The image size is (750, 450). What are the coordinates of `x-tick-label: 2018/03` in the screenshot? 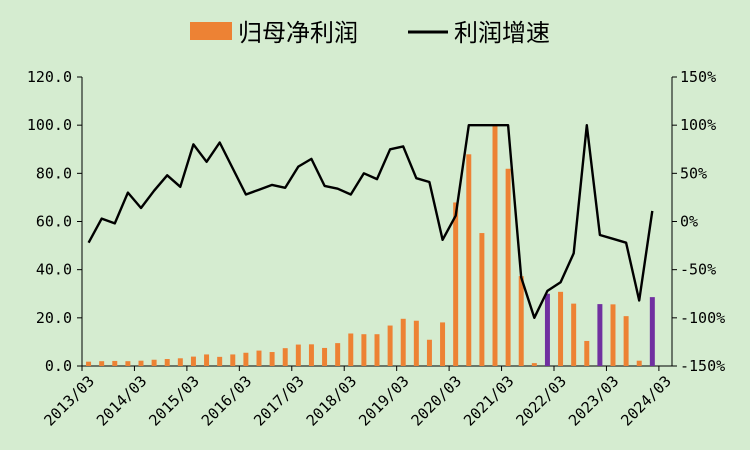 It's located at (331, 400).